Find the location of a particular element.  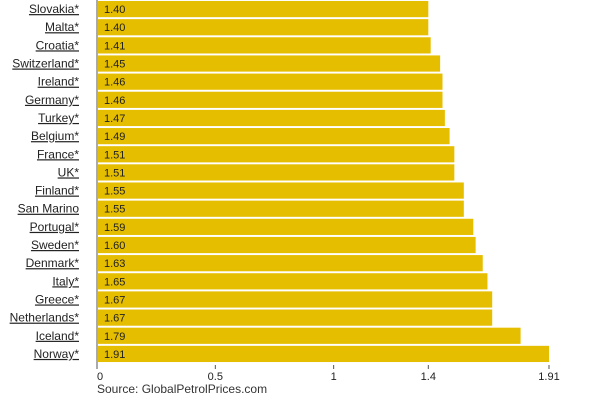

category-label: Sweden* is located at coordinates (55, 245).